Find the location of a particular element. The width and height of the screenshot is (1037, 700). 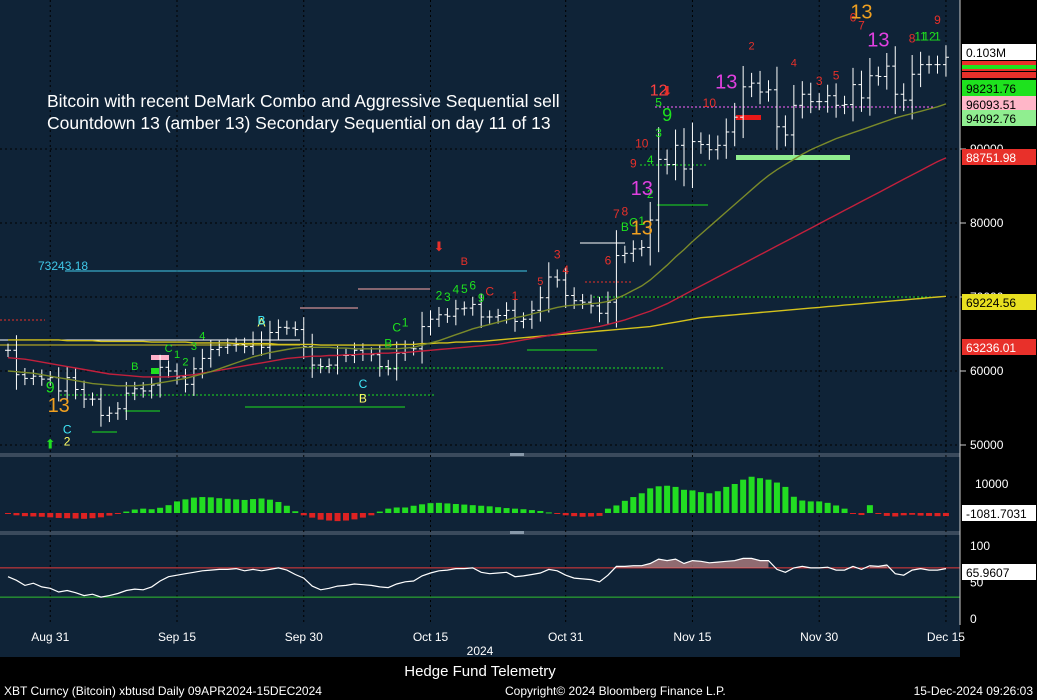

rsi-y-tick-label: 0 is located at coordinates (973, 619).